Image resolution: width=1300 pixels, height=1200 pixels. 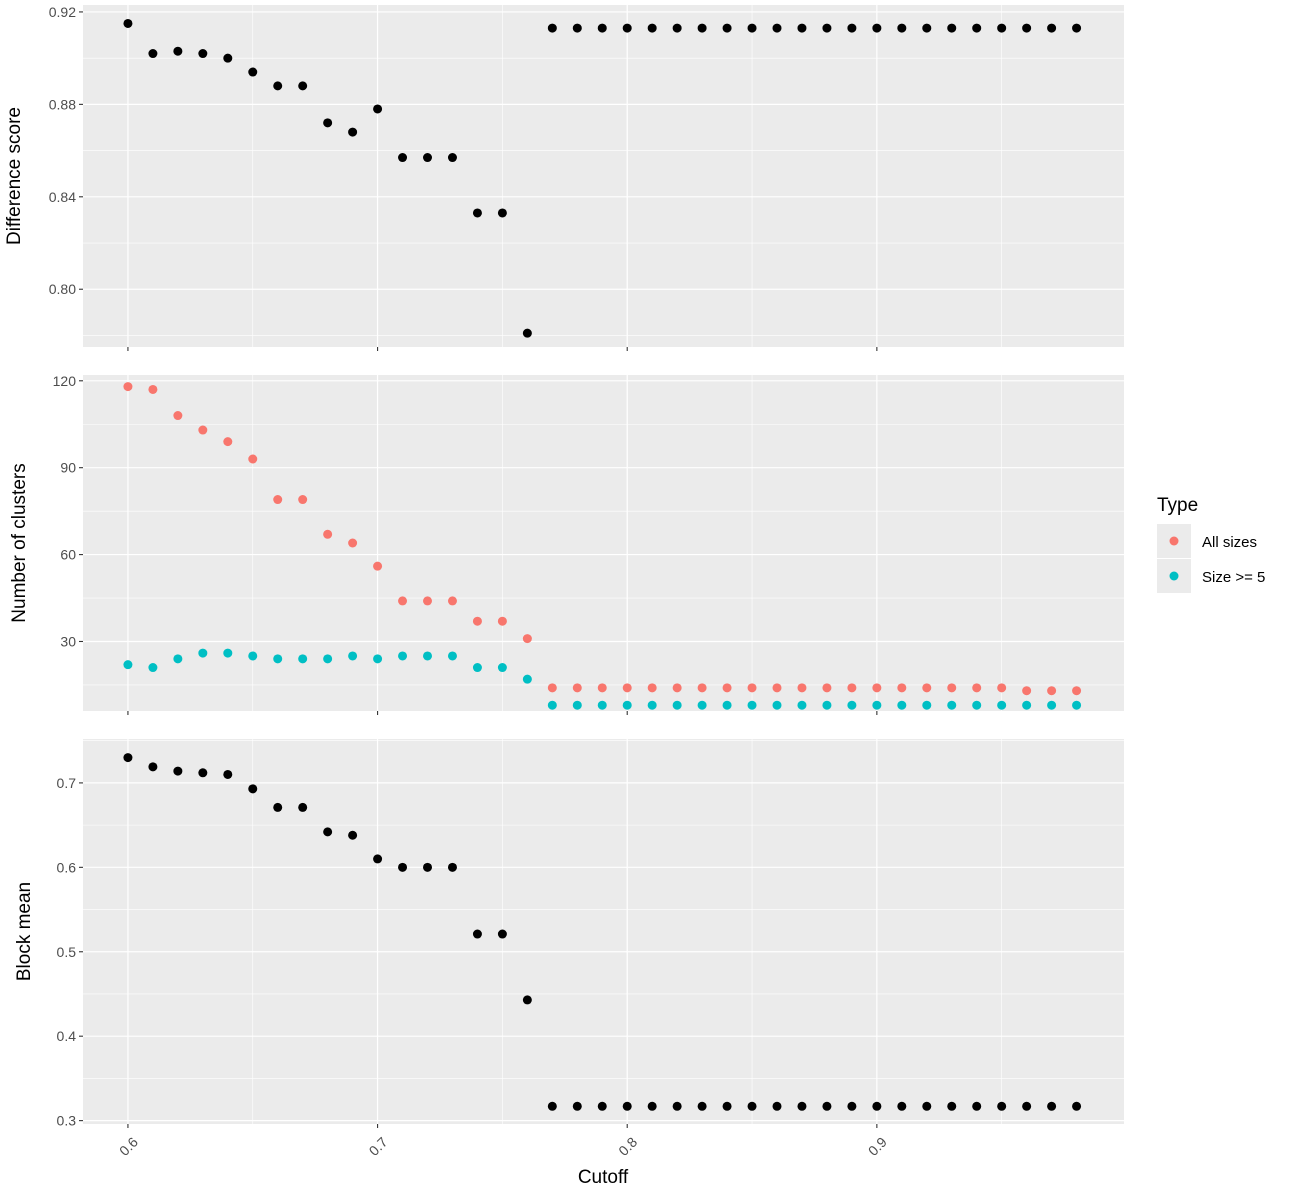 I want to click on y-tick-label: 0.92, so click(x=62, y=12).